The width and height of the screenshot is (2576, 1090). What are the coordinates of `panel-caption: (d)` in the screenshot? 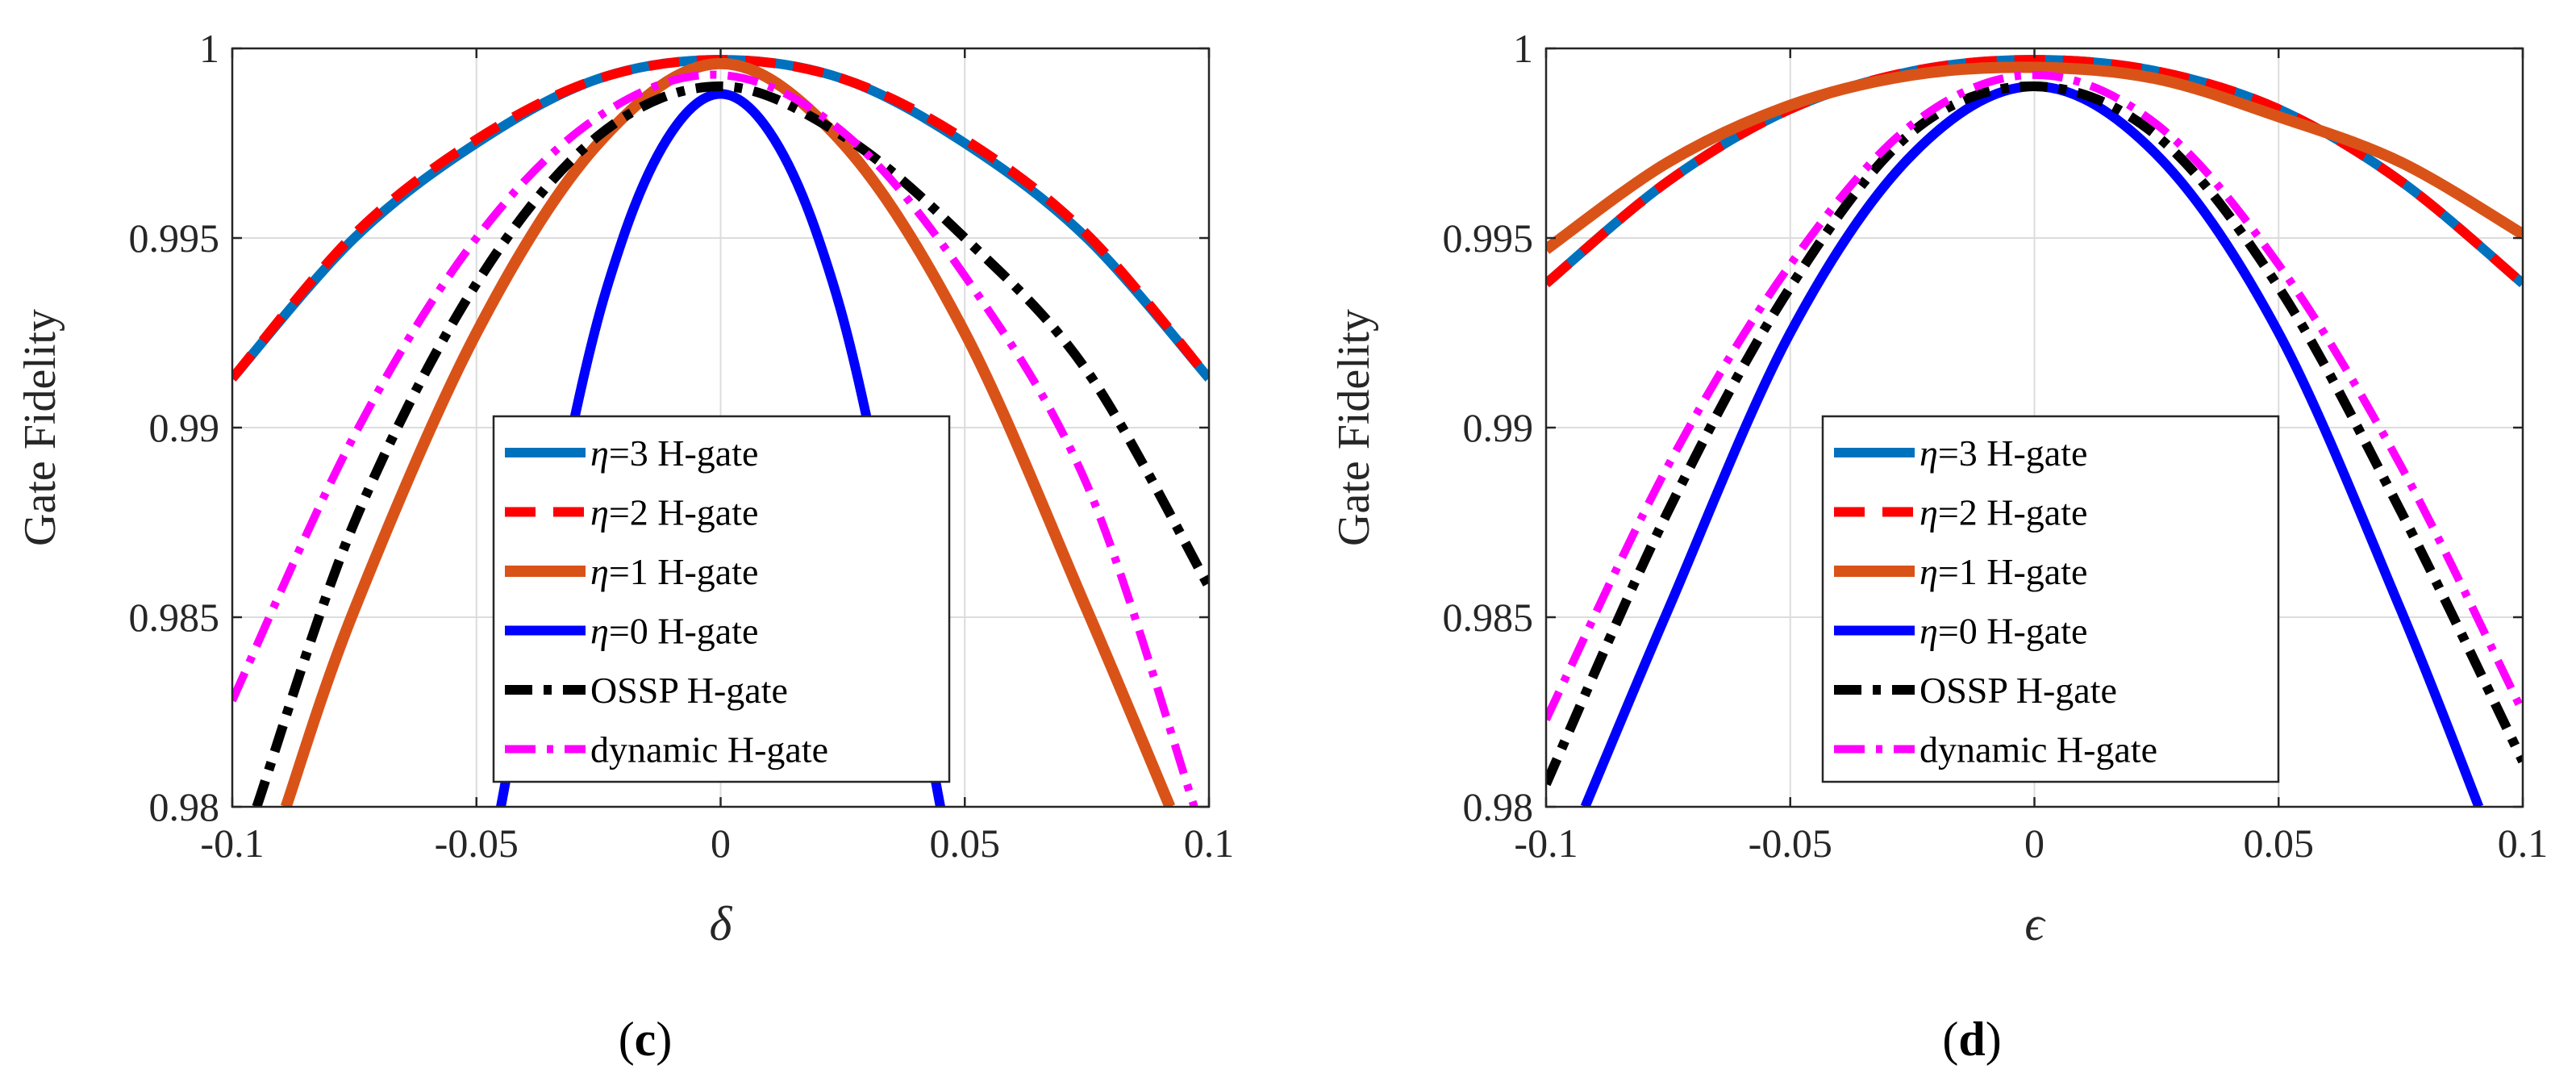 It's located at (1971, 1040).